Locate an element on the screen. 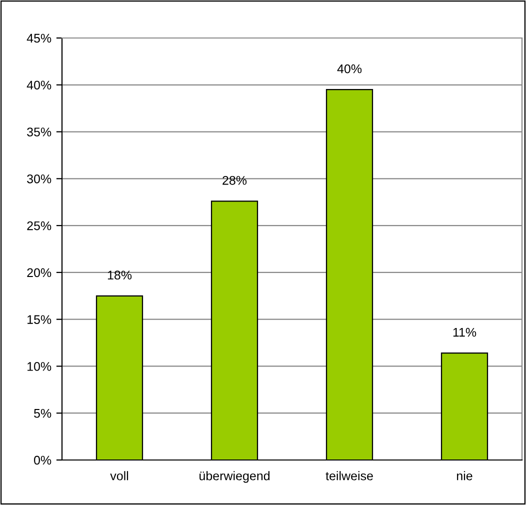 Image resolution: width=526 pixels, height=505 pixels. data-label: 11% is located at coordinates (464, 332).